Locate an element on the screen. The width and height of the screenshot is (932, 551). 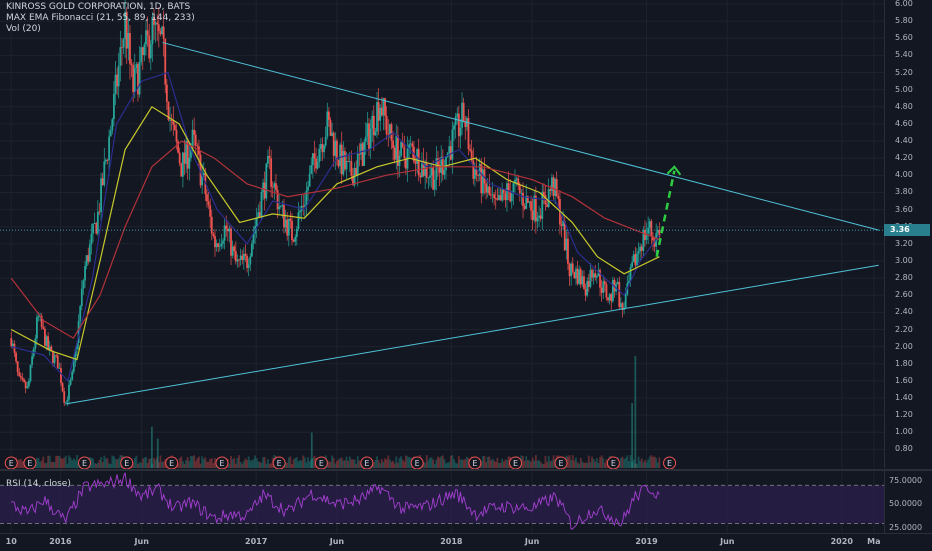
earnings-marker-label: E is located at coordinates (669, 463).